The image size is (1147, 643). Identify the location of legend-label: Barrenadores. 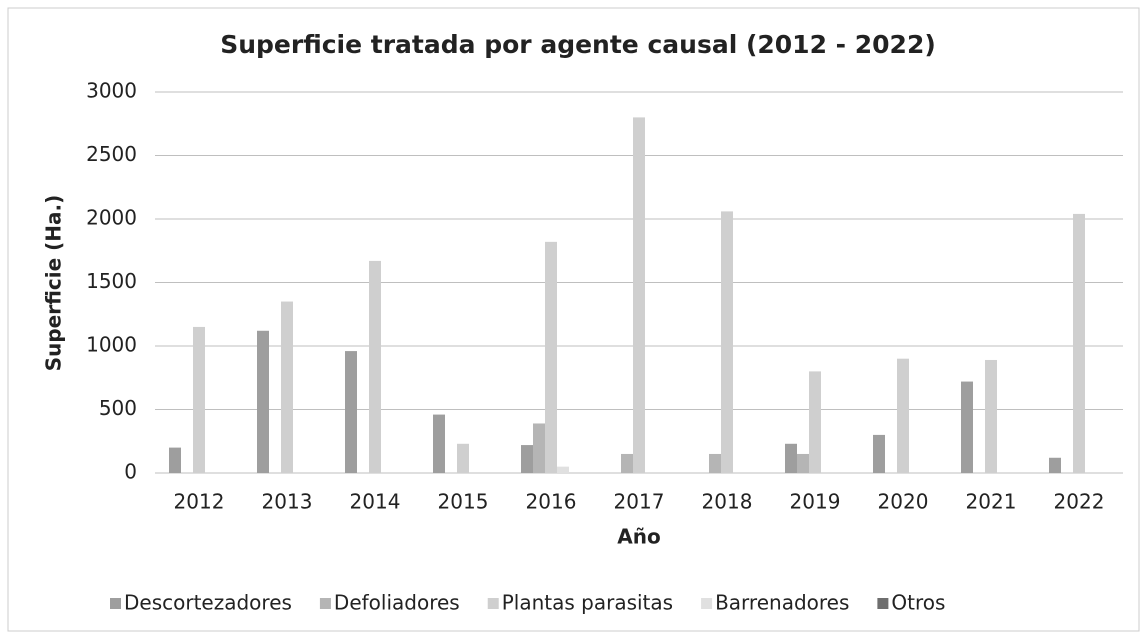
(782, 603).